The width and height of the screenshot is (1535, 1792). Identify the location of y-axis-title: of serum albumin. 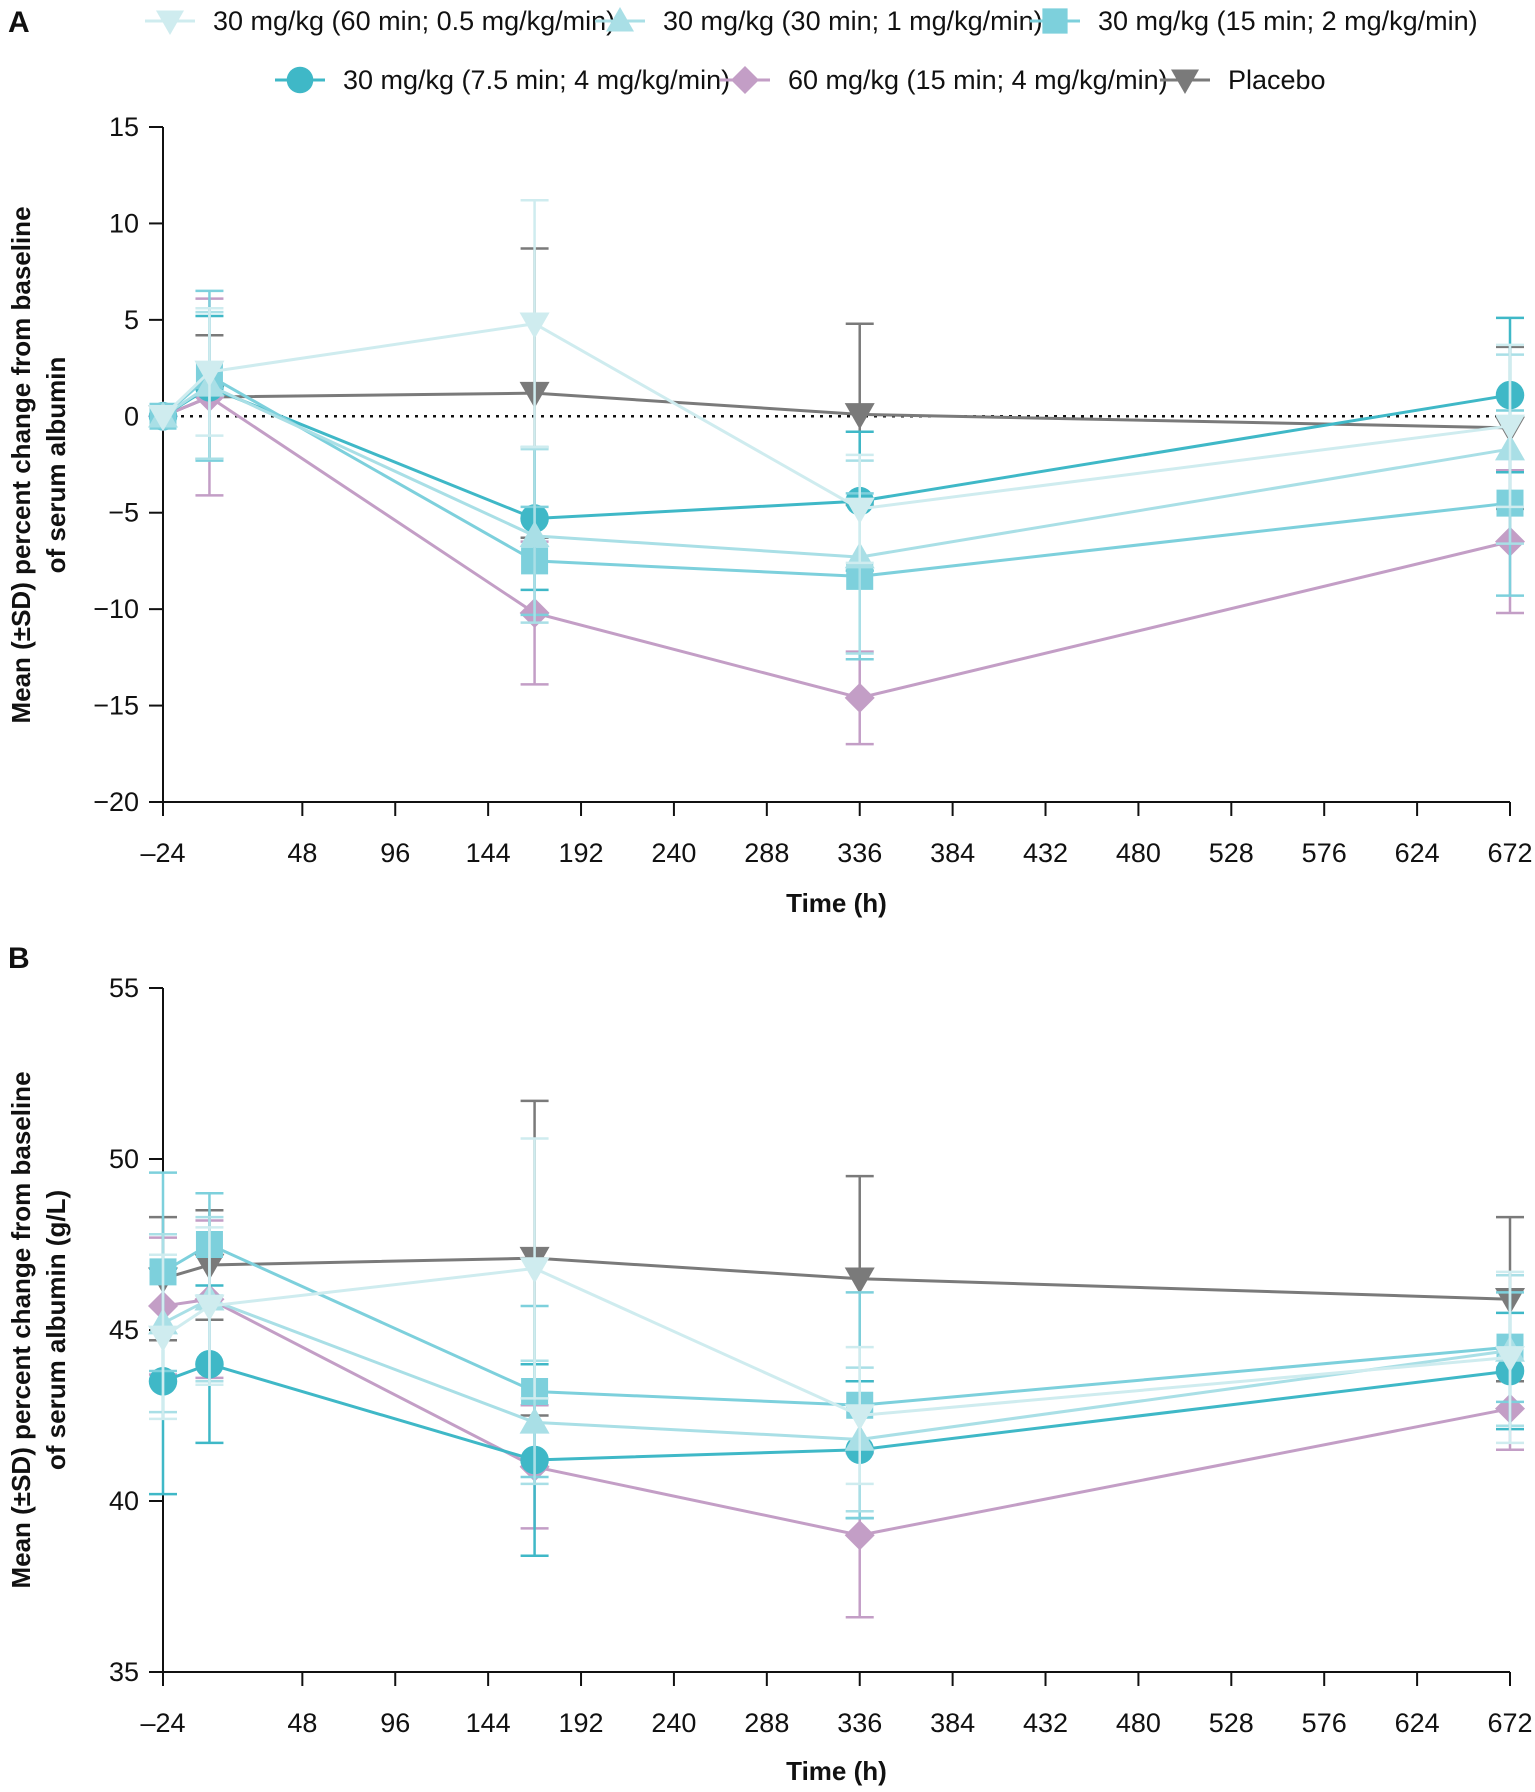
(56, 465).